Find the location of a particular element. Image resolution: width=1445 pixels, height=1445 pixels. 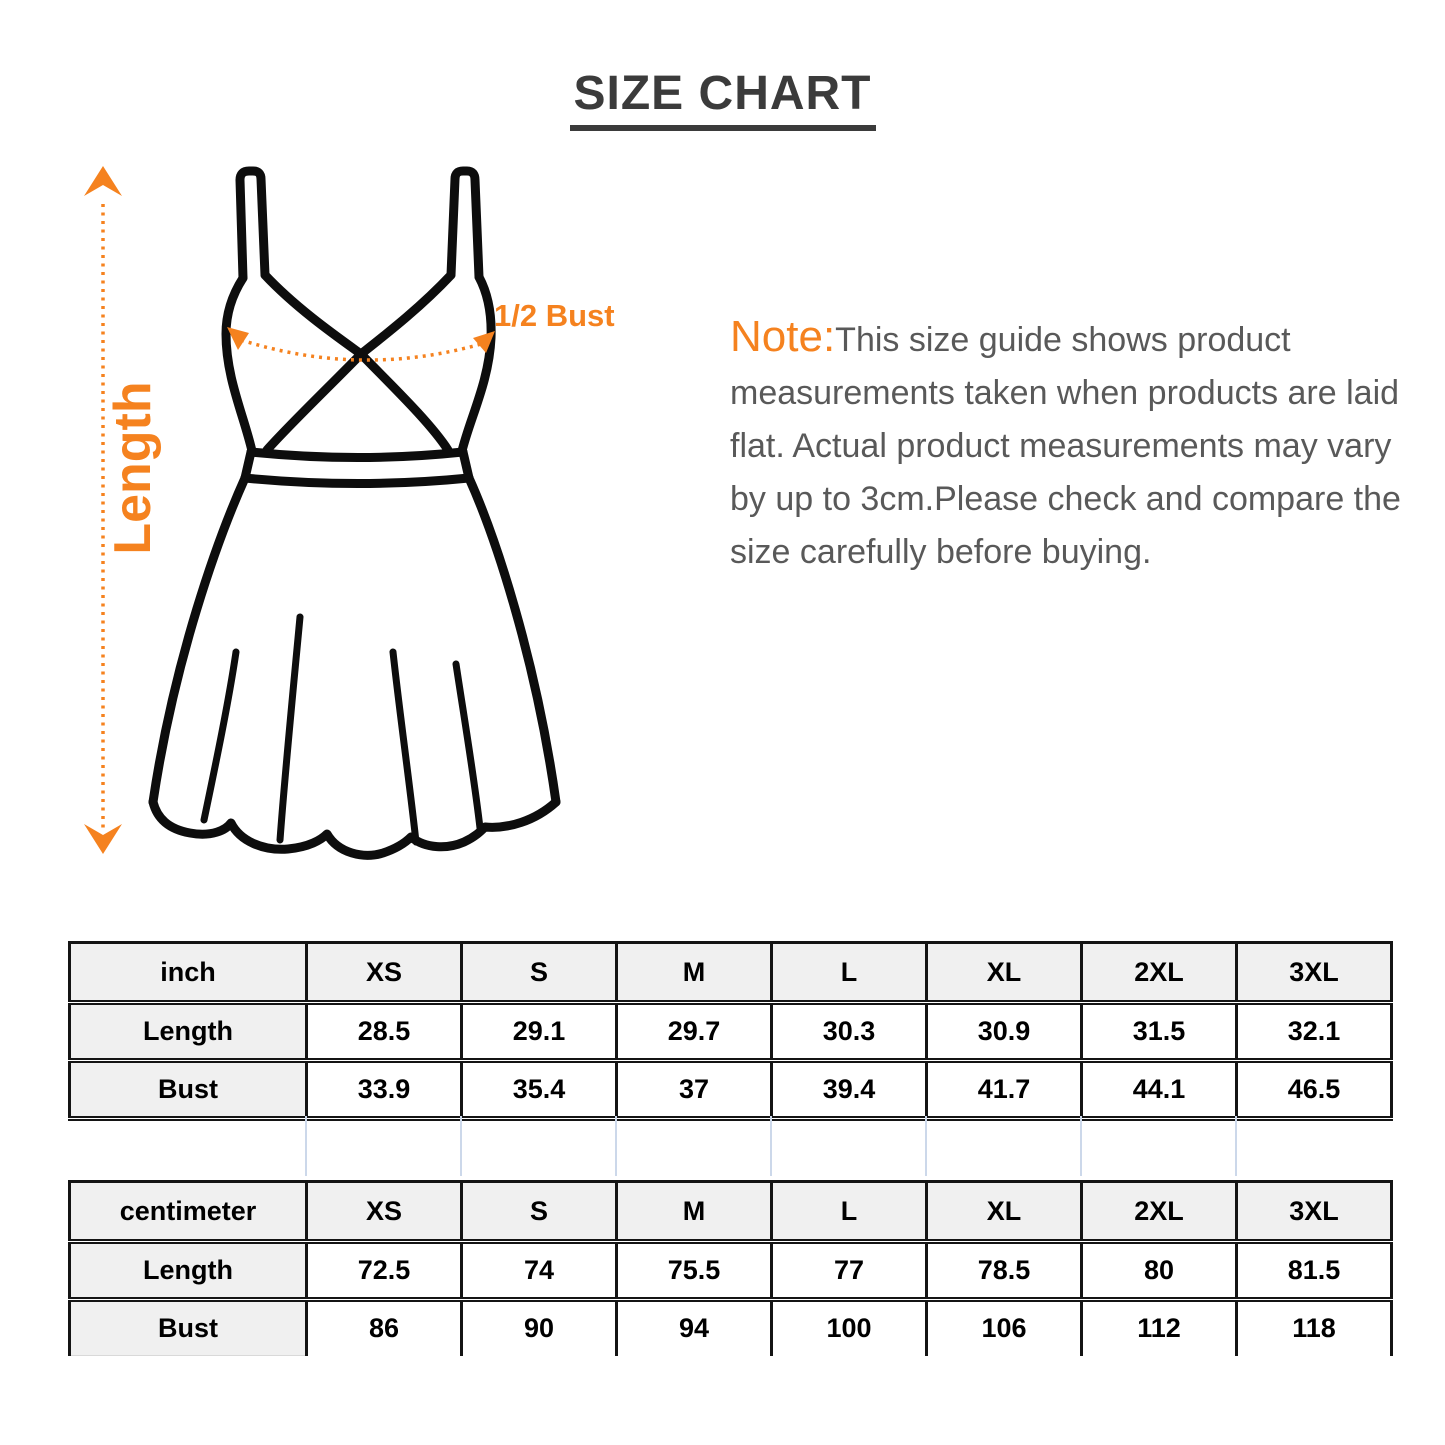

unit-header-cell: inch is located at coordinates (188, 973).